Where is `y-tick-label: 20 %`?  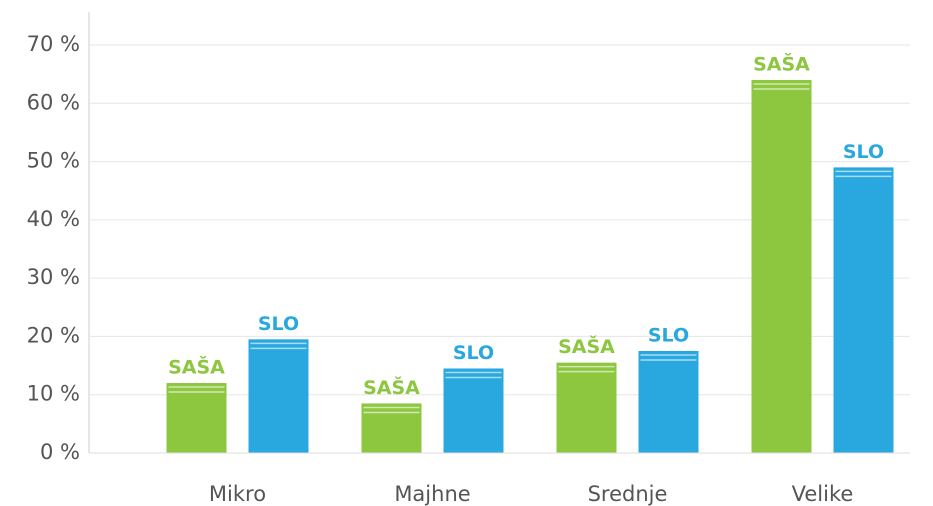 y-tick-label: 20 % is located at coordinates (53, 335).